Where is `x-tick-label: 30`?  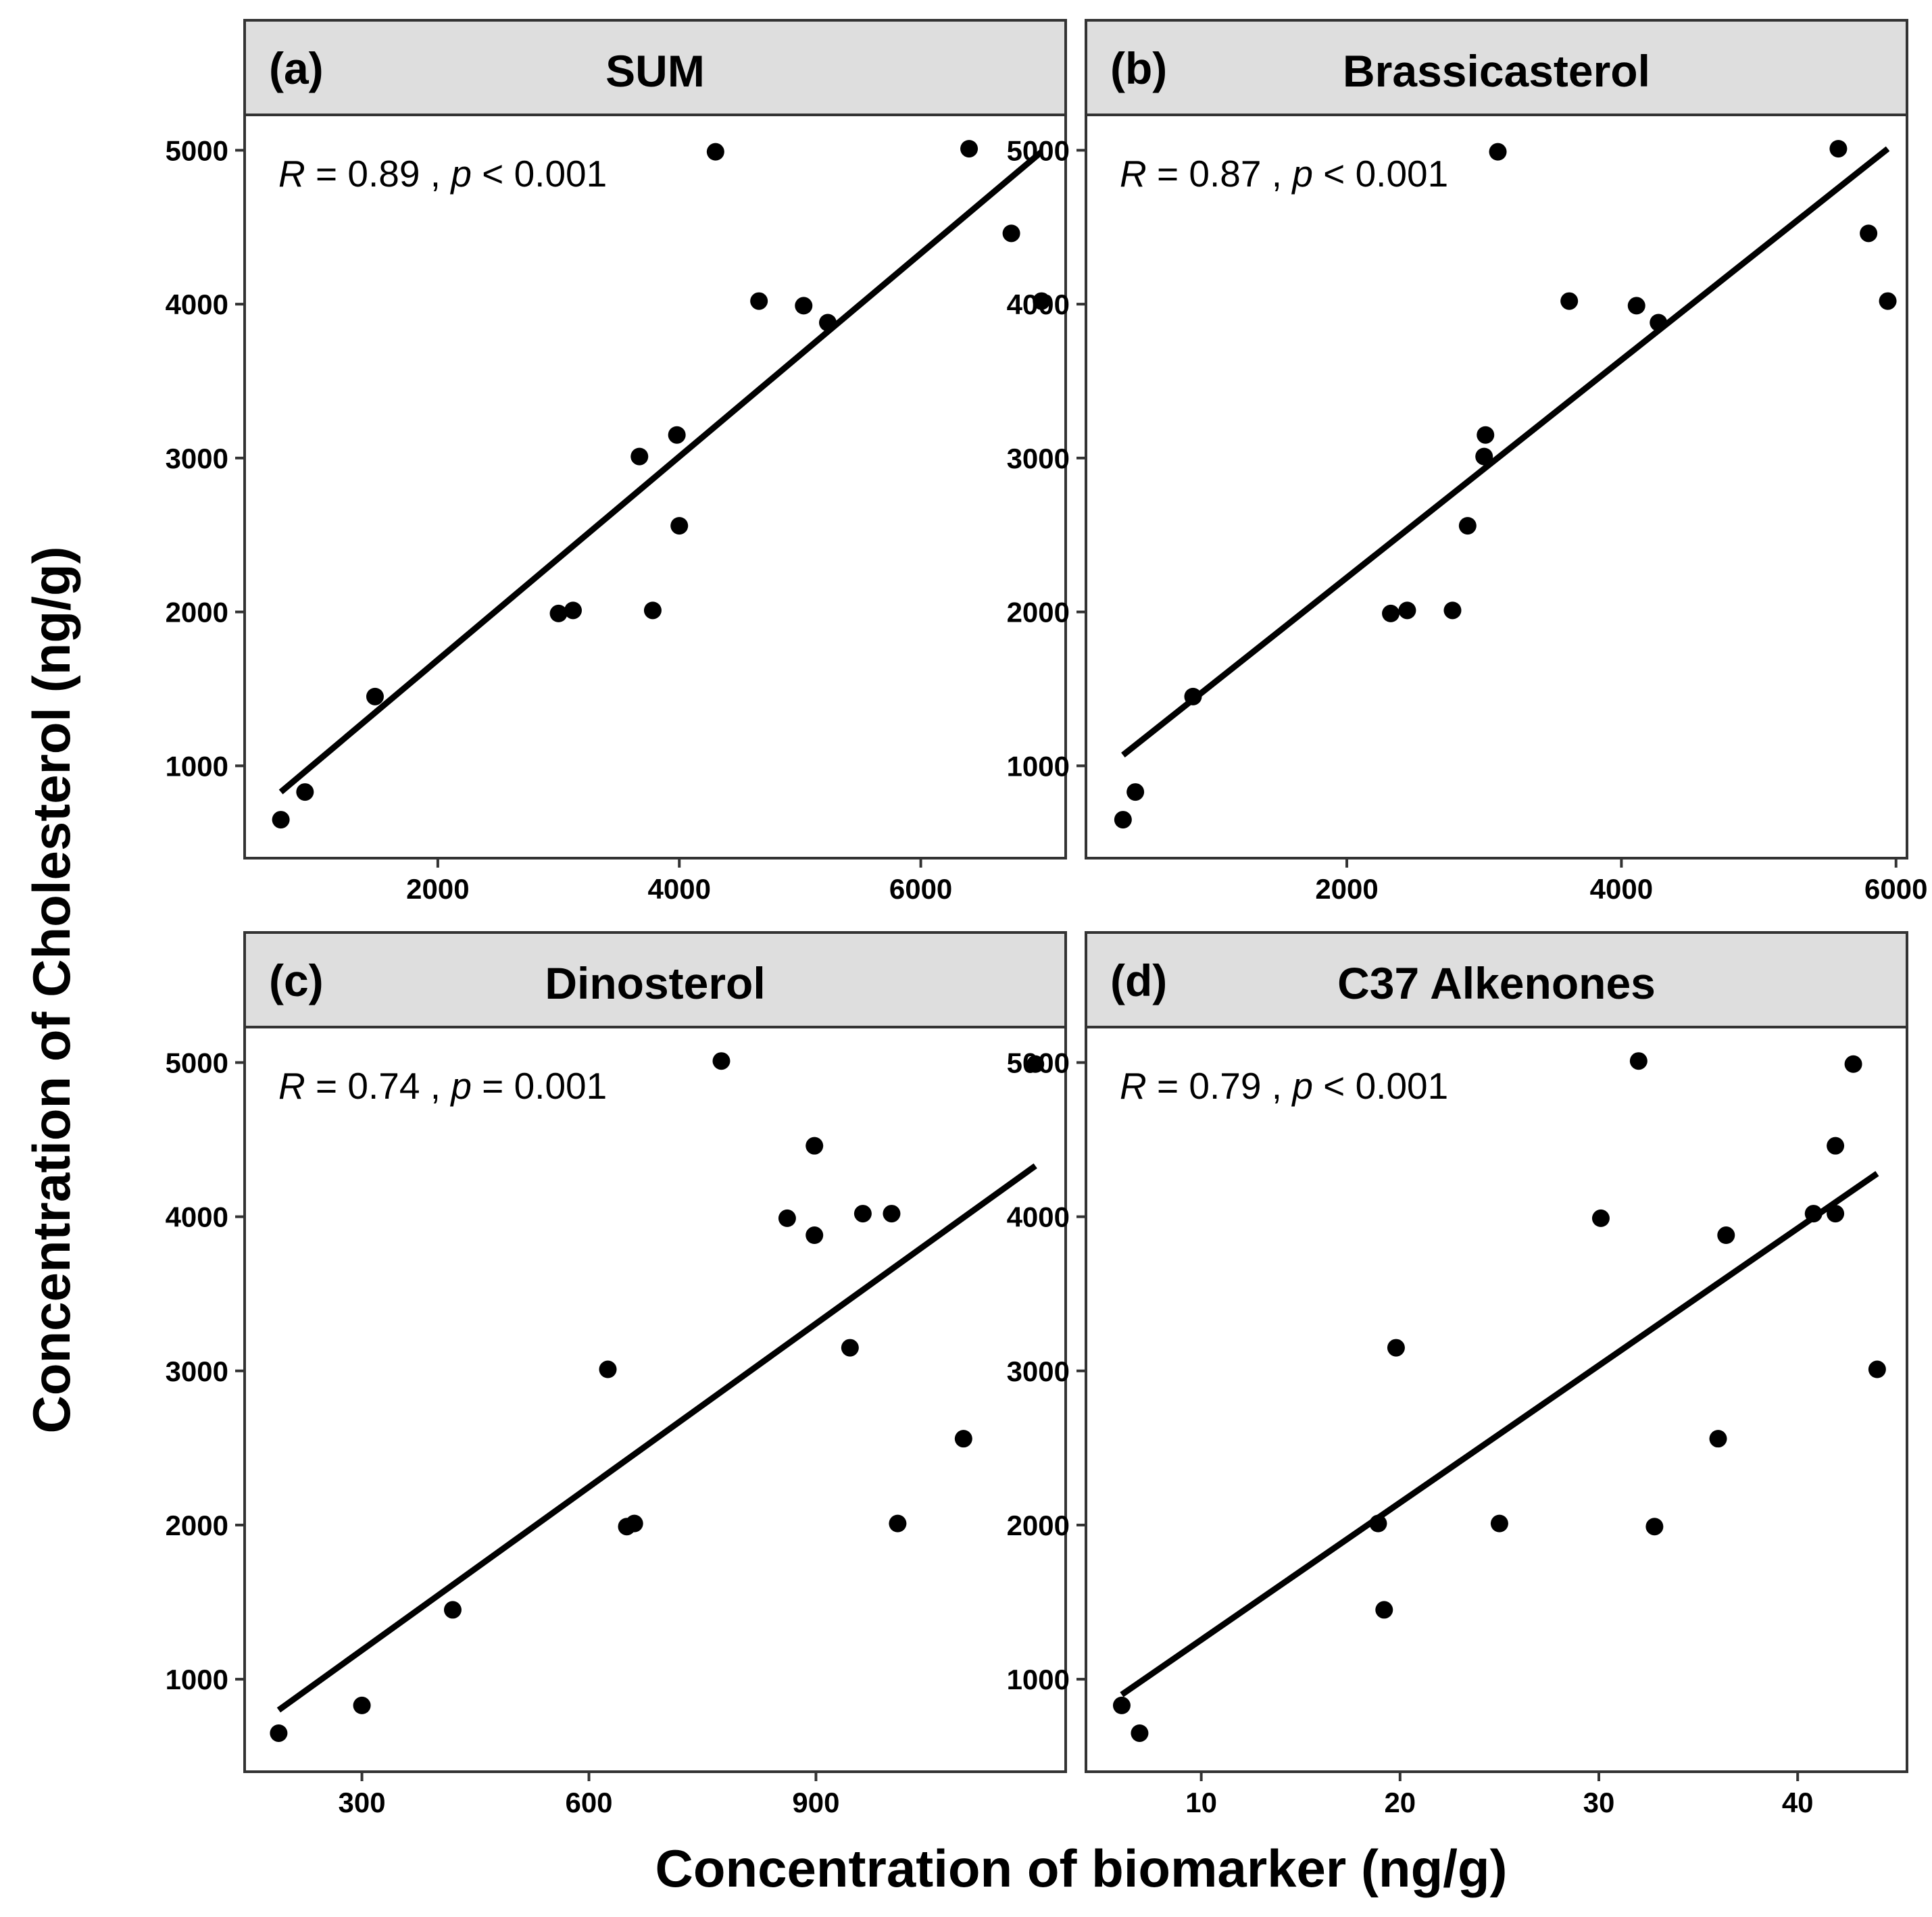
x-tick-label: 30 is located at coordinates (1599, 1802).